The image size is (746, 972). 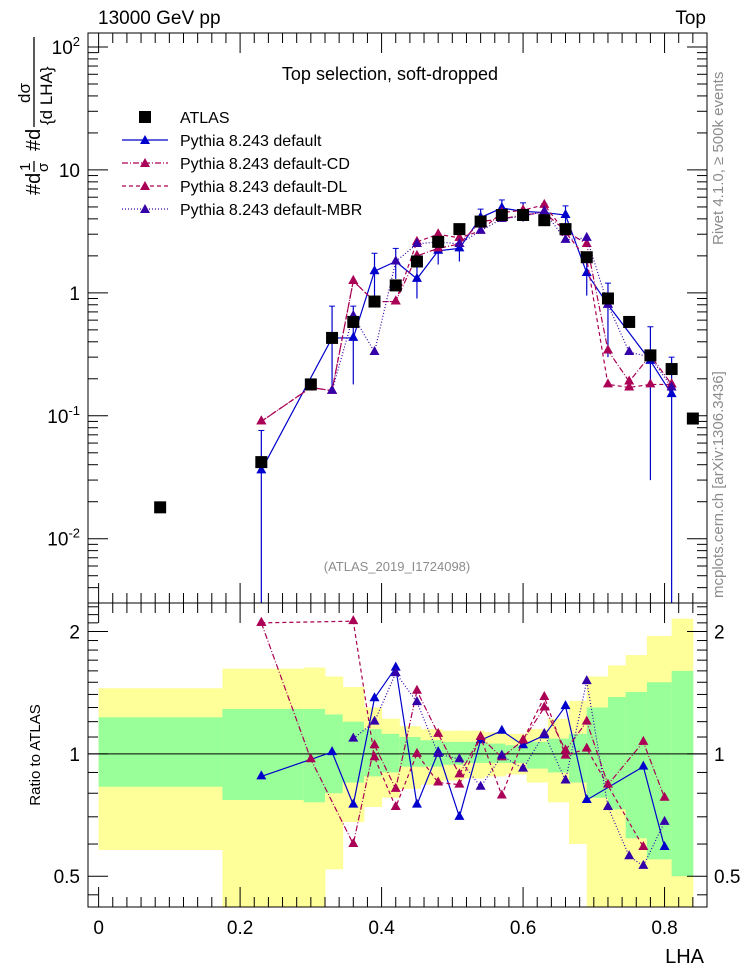 What do you see at coordinates (381, 928) in the screenshot?
I see `x-tick-label: 0.4` at bounding box center [381, 928].